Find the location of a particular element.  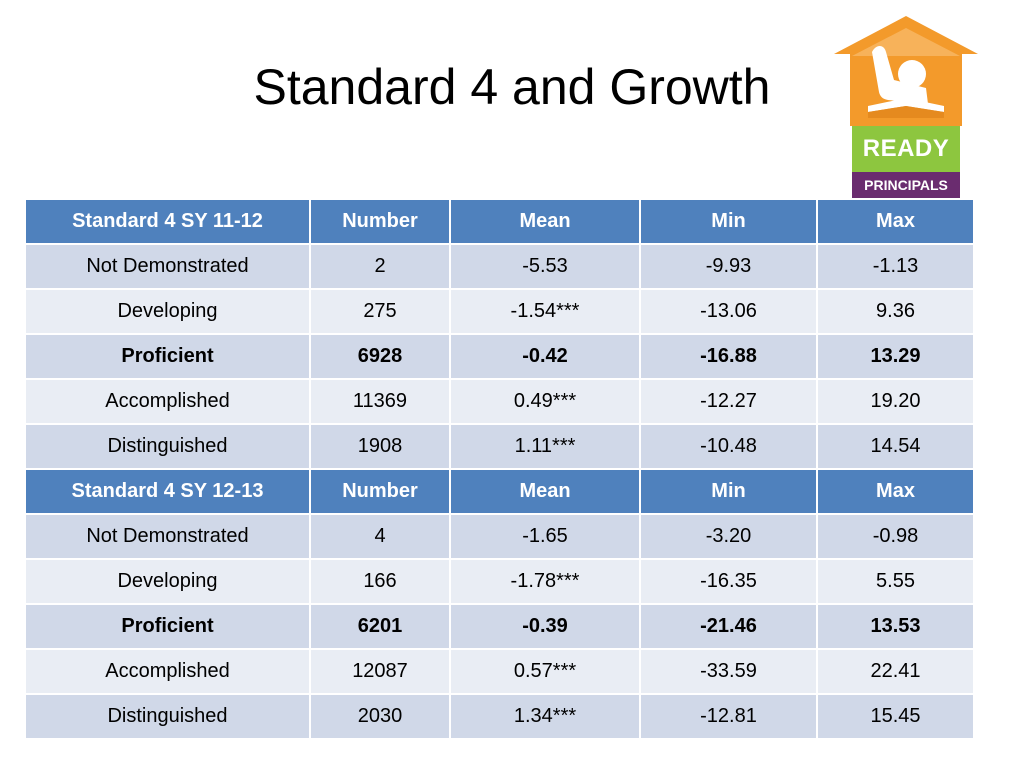

table-row: Proficient 6201 -0.39 -21.46 13.53 is located at coordinates (499, 626).